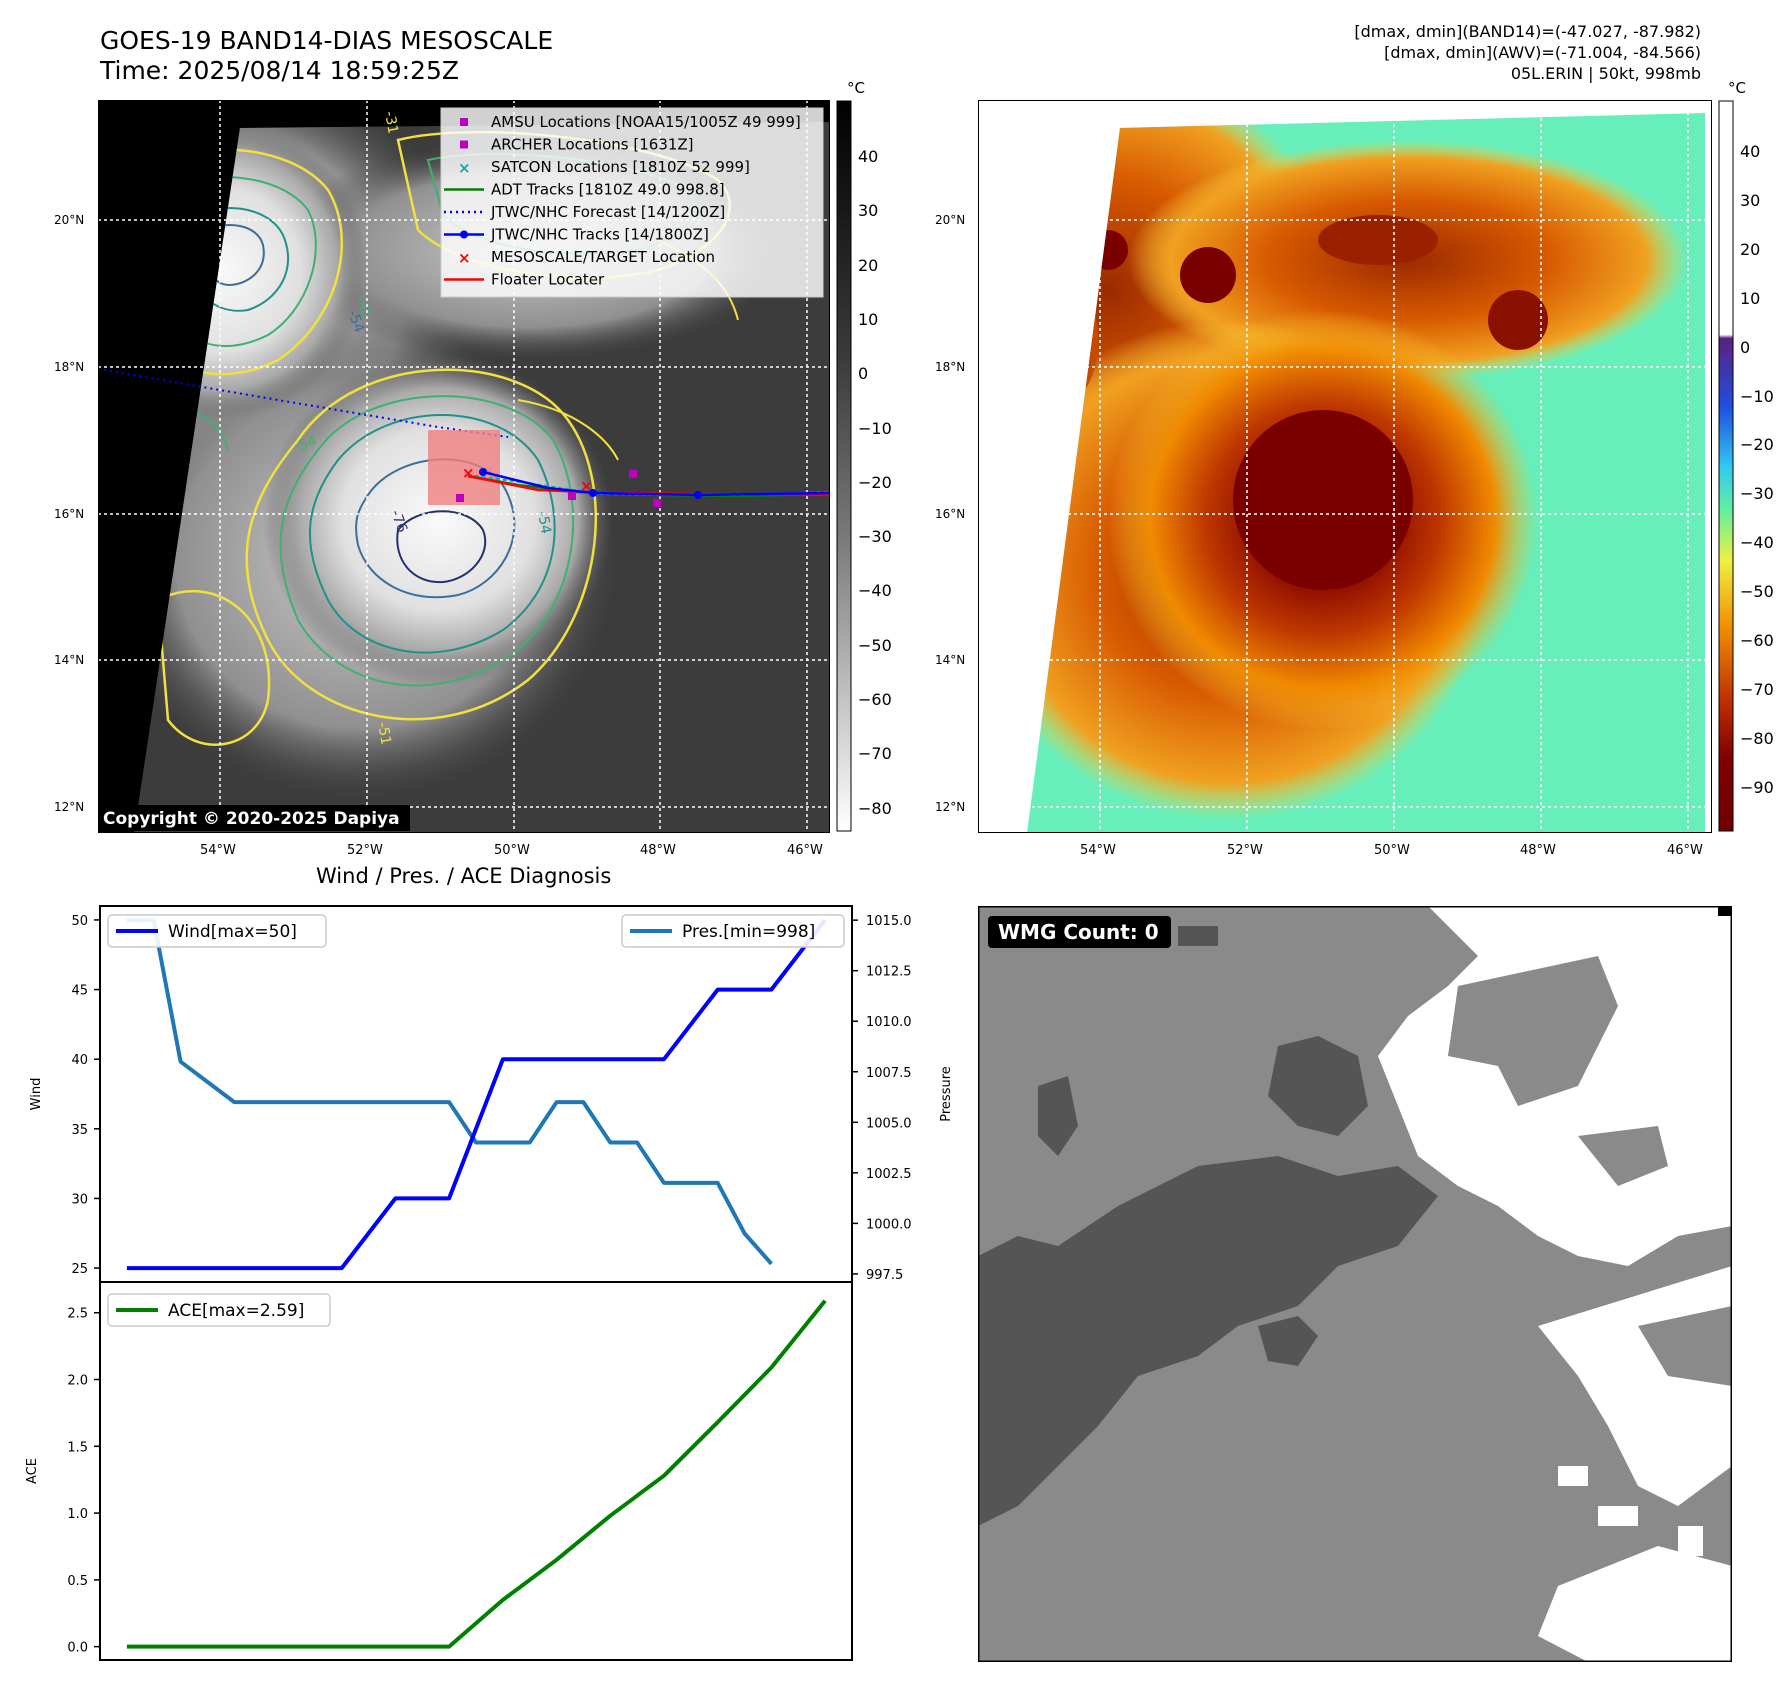  What do you see at coordinates (889, 1022) in the screenshot?
I see `pressure-tick-label: 1010.0` at bounding box center [889, 1022].